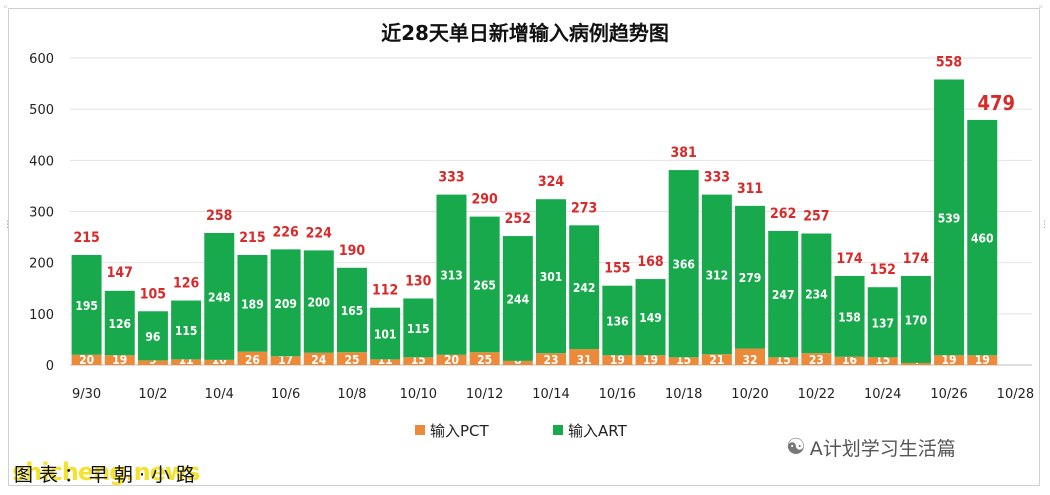 The width and height of the screenshot is (1050, 495). What do you see at coordinates (796, 447) in the screenshot?
I see `wechat-icon: ☯` at bounding box center [796, 447].